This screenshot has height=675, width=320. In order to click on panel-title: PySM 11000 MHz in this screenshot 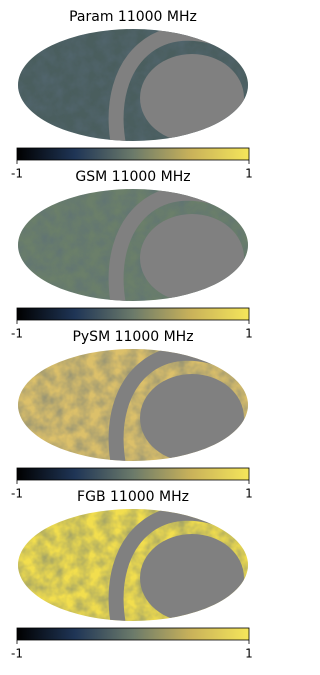, I will do `click(132, 337)`.